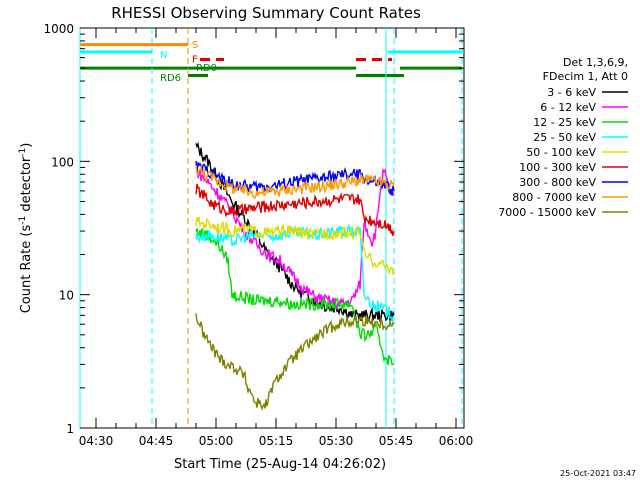 The width and height of the screenshot is (640, 480). What do you see at coordinates (568, 107) in the screenshot?
I see `legend-entry-label: 6 - 12 keV` at bounding box center [568, 107].